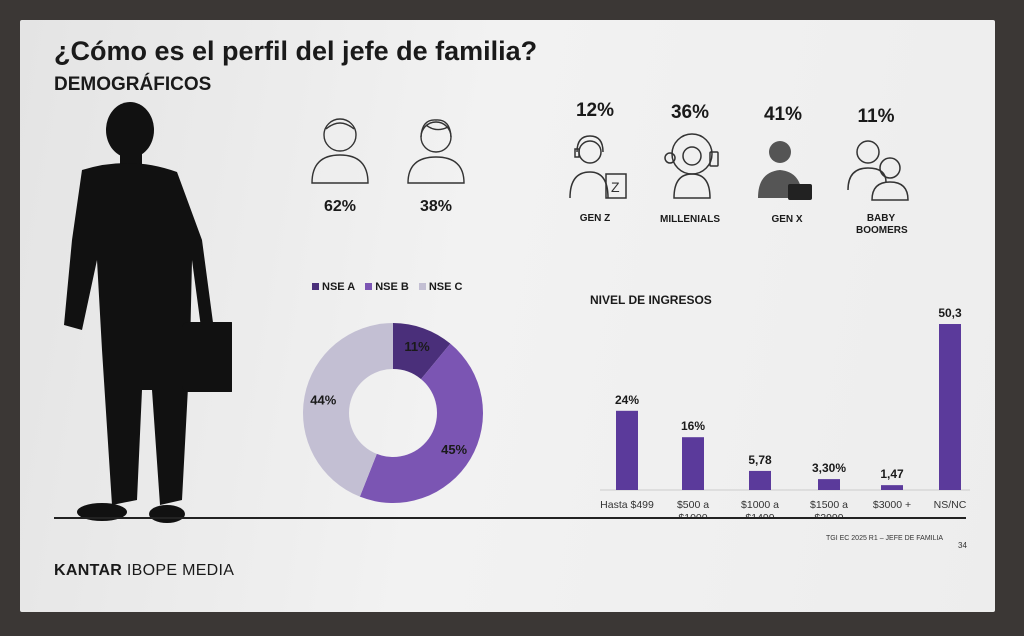 The height and width of the screenshot is (636, 1024). Describe the element at coordinates (691, 166) in the screenshot. I see `millenial-person-icon` at that location.